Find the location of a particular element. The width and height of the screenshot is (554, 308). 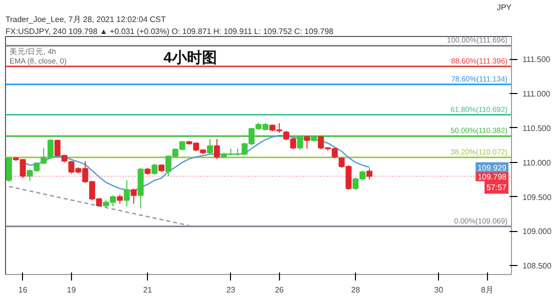

x-tick-label: 19 is located at coordinates (71, 290).